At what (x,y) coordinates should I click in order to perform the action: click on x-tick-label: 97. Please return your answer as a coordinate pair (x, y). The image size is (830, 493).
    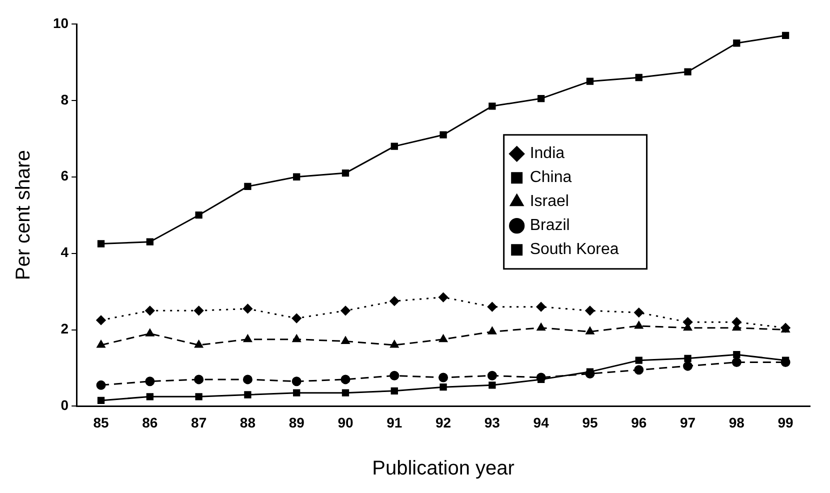
    Looking at the image, I should click on (688, 422).